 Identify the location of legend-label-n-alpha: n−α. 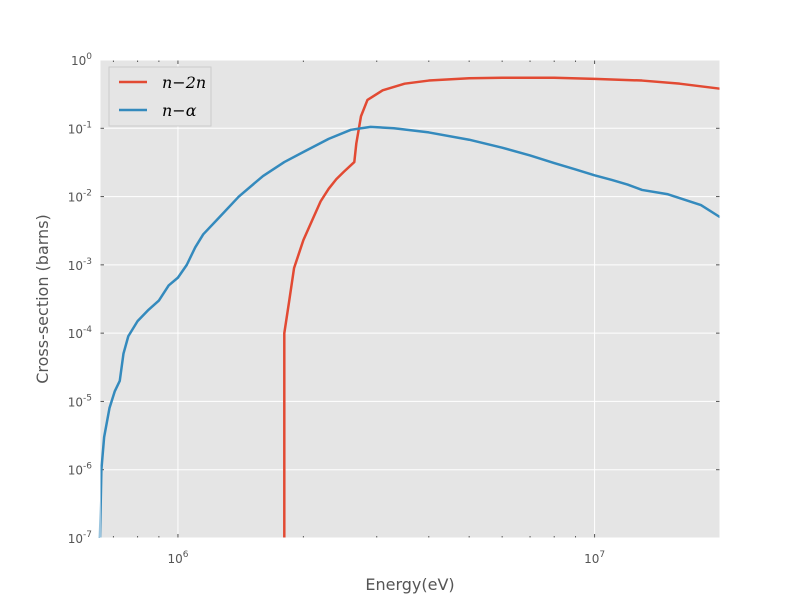
(179, 110).